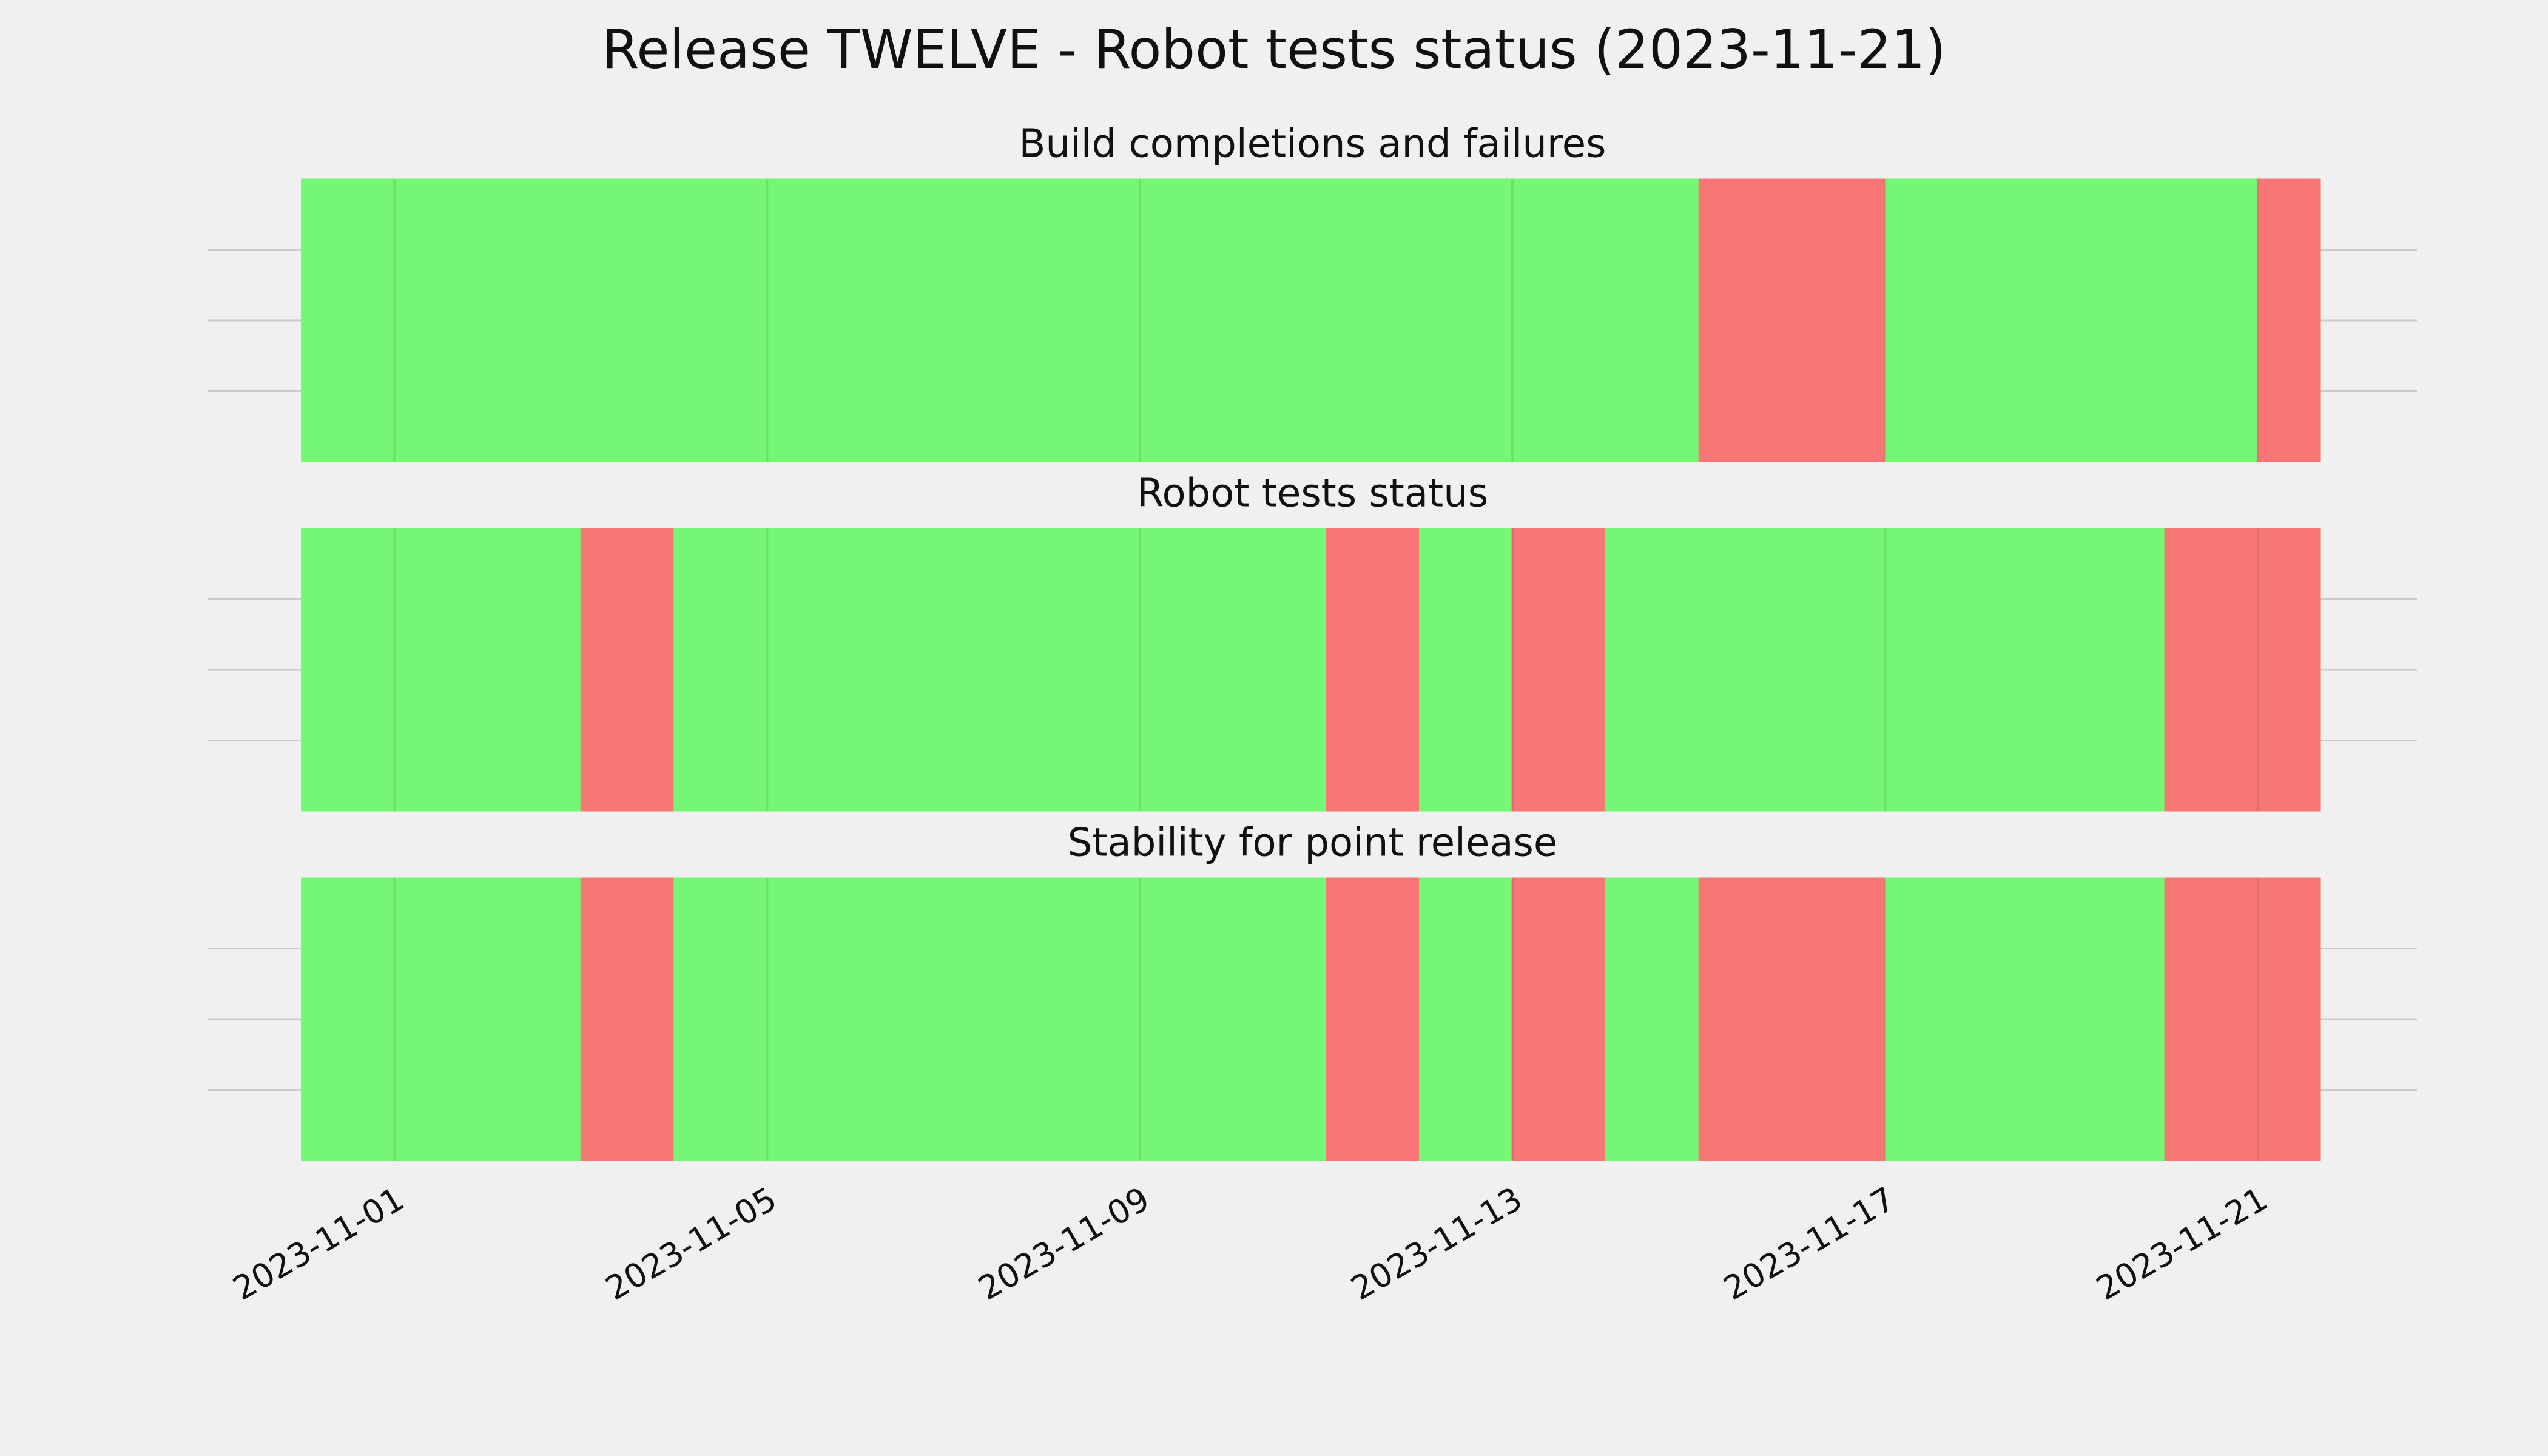  Describe the element at coordinates (1312, 144) in the screenshot. I see `panel-title: Build completions and failures` at that location.